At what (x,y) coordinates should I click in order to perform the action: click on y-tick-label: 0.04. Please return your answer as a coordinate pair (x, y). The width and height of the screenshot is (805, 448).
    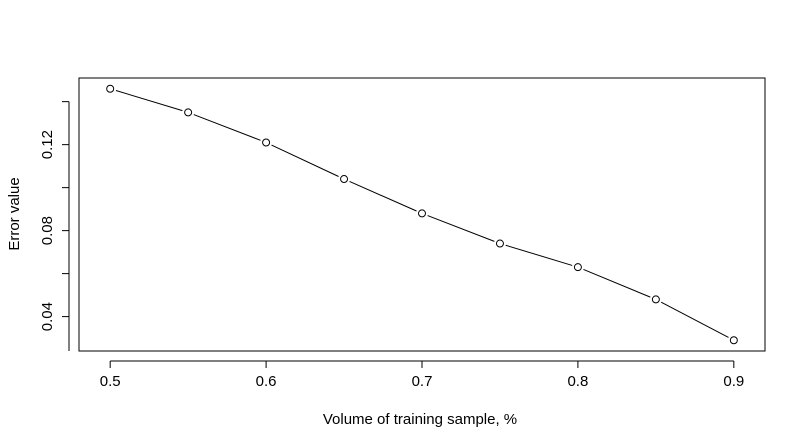
    Looking at the image, I should click on (47, 316).